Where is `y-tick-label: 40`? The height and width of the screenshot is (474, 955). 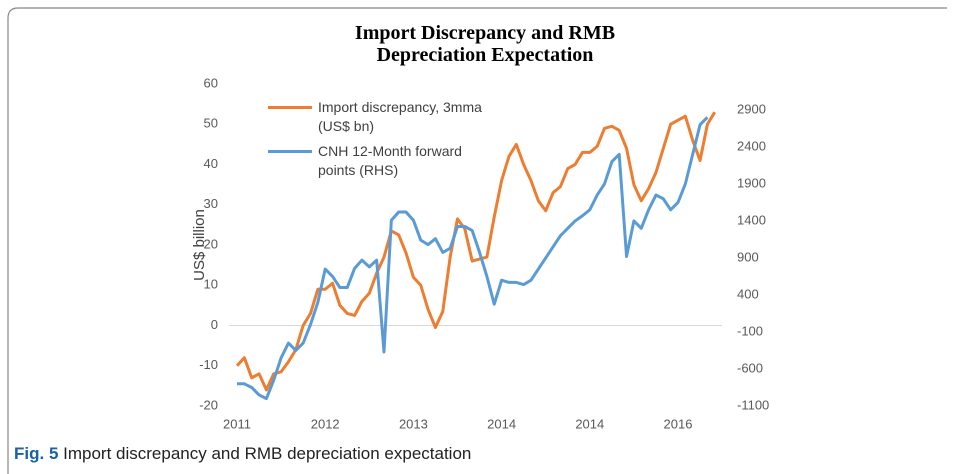
y-tick-label: 40 is located at coordinates (211, 163).